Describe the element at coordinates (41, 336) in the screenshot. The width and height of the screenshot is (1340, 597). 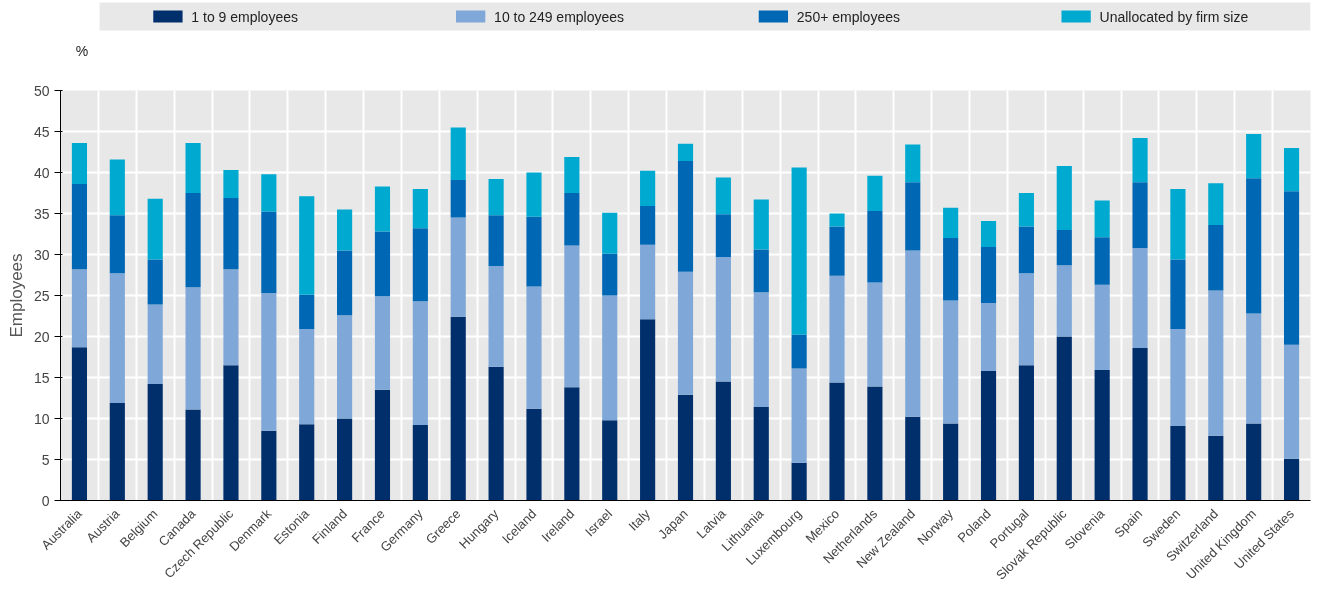
I see `y-tick-label: 20` at that location.